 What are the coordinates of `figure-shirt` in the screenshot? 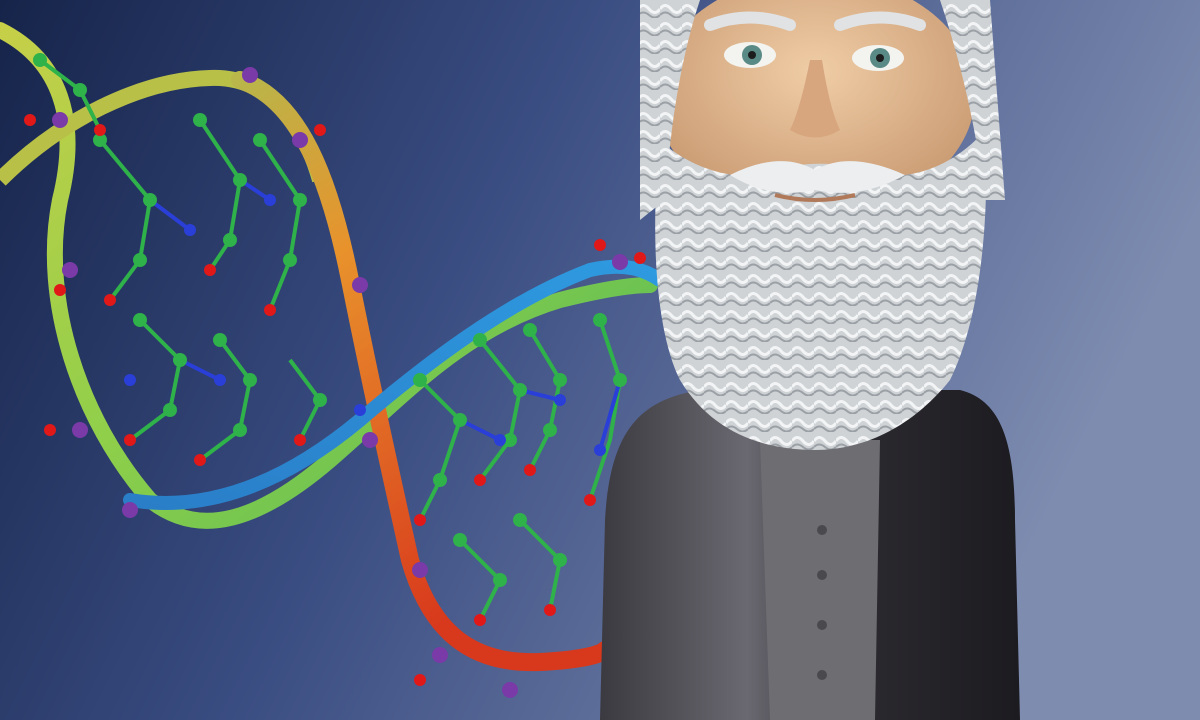 It's located at (820, 580).